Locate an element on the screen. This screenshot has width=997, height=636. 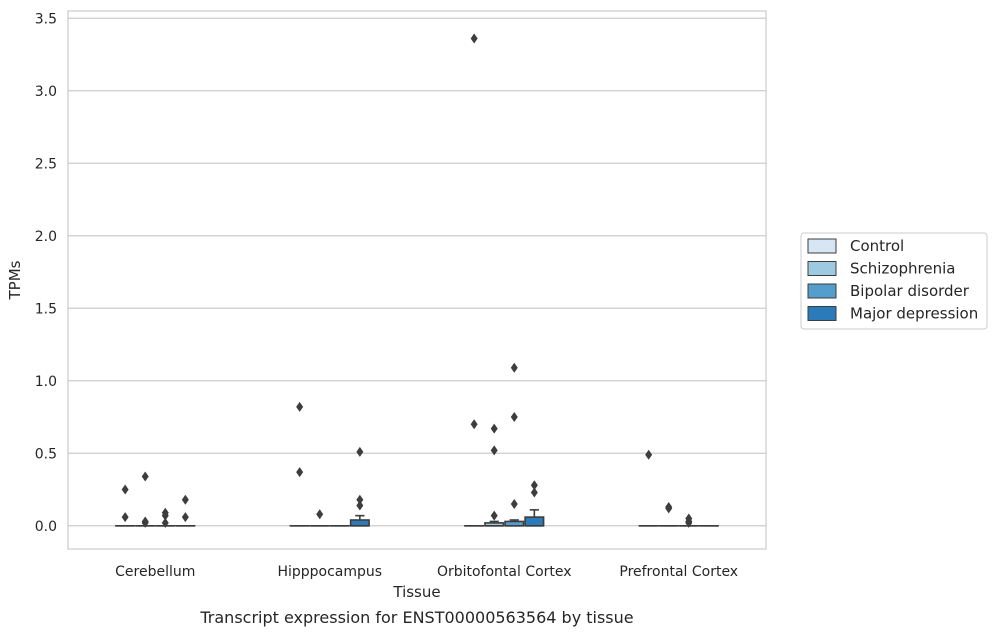
y-tick-label: 0.5 is located at coordinates (46, 454).